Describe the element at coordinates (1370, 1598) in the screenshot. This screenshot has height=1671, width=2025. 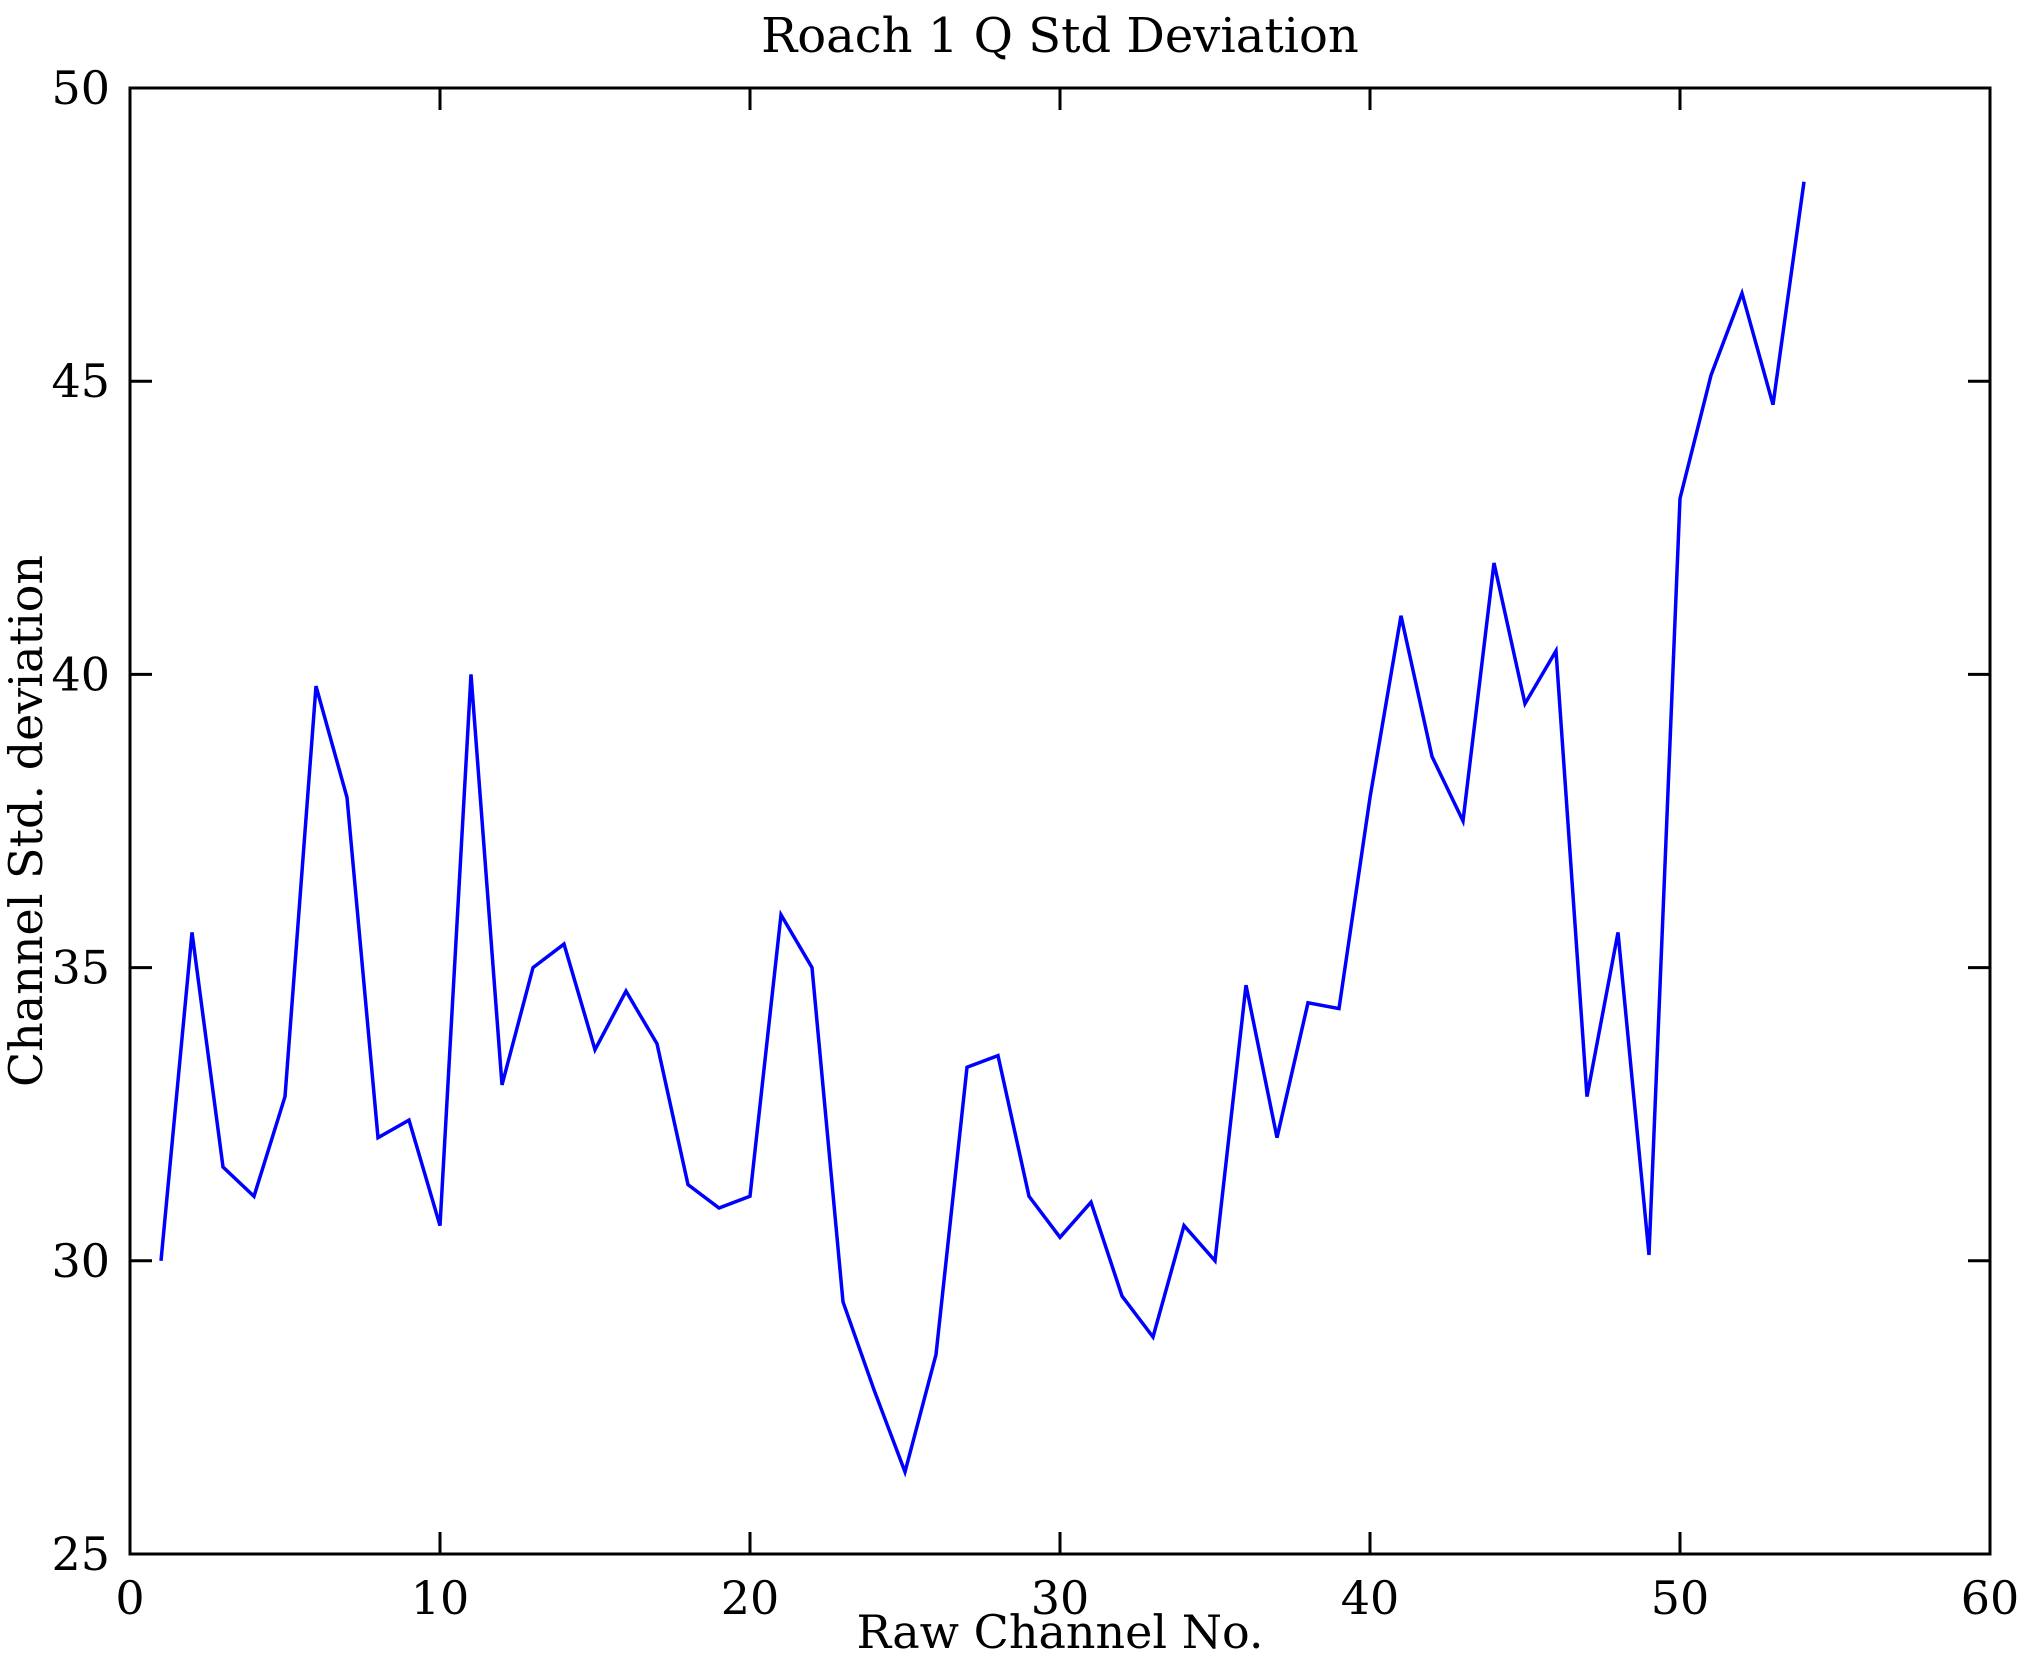
I see `x-tick-label: 40` at that location.